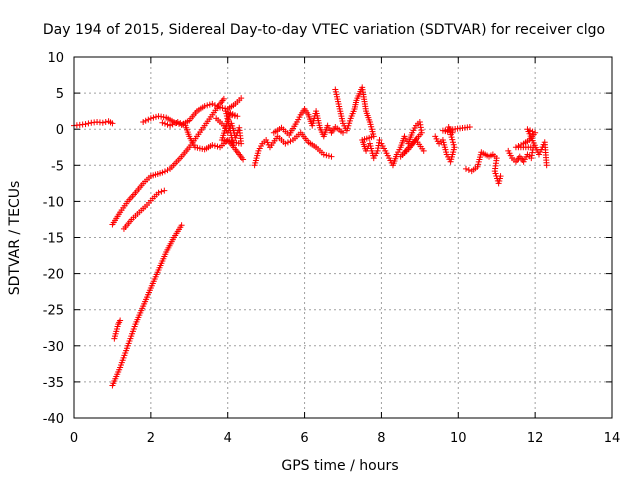  Describe the element at coordinates (228, 438) in the screenshot. I see `x-tick-label: 4` at that location.